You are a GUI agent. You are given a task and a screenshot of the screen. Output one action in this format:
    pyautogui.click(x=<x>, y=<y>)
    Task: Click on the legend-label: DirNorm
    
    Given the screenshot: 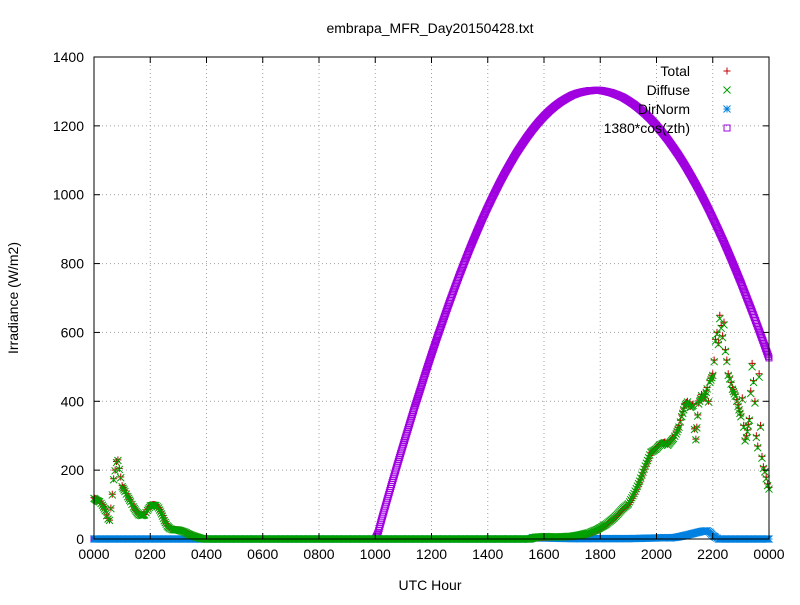 What is the action you would take?
    pyautogui.click(x=664, y=109)
    